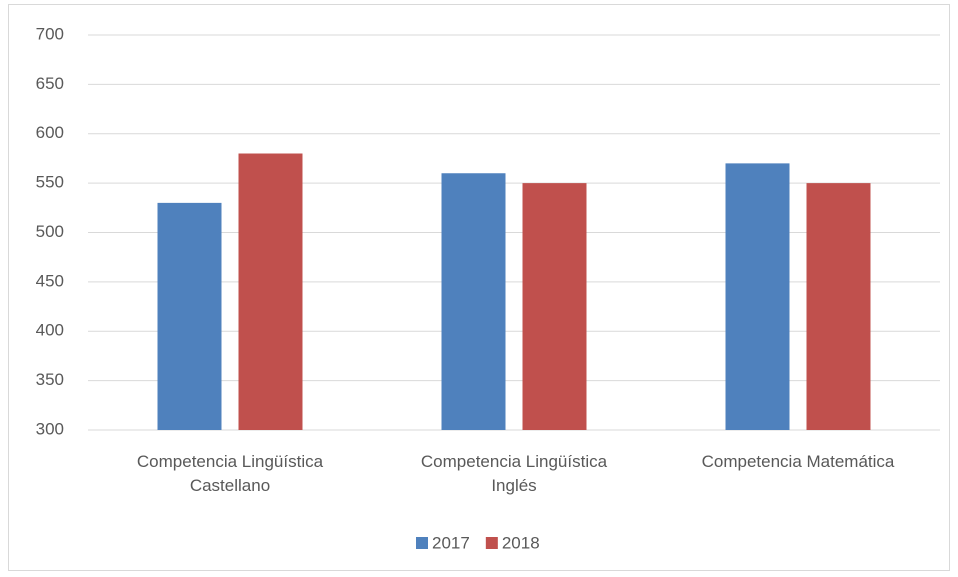 This screenshot has width=958, height=577. I want to click on y-tick-label: 600, so click(50, 132).